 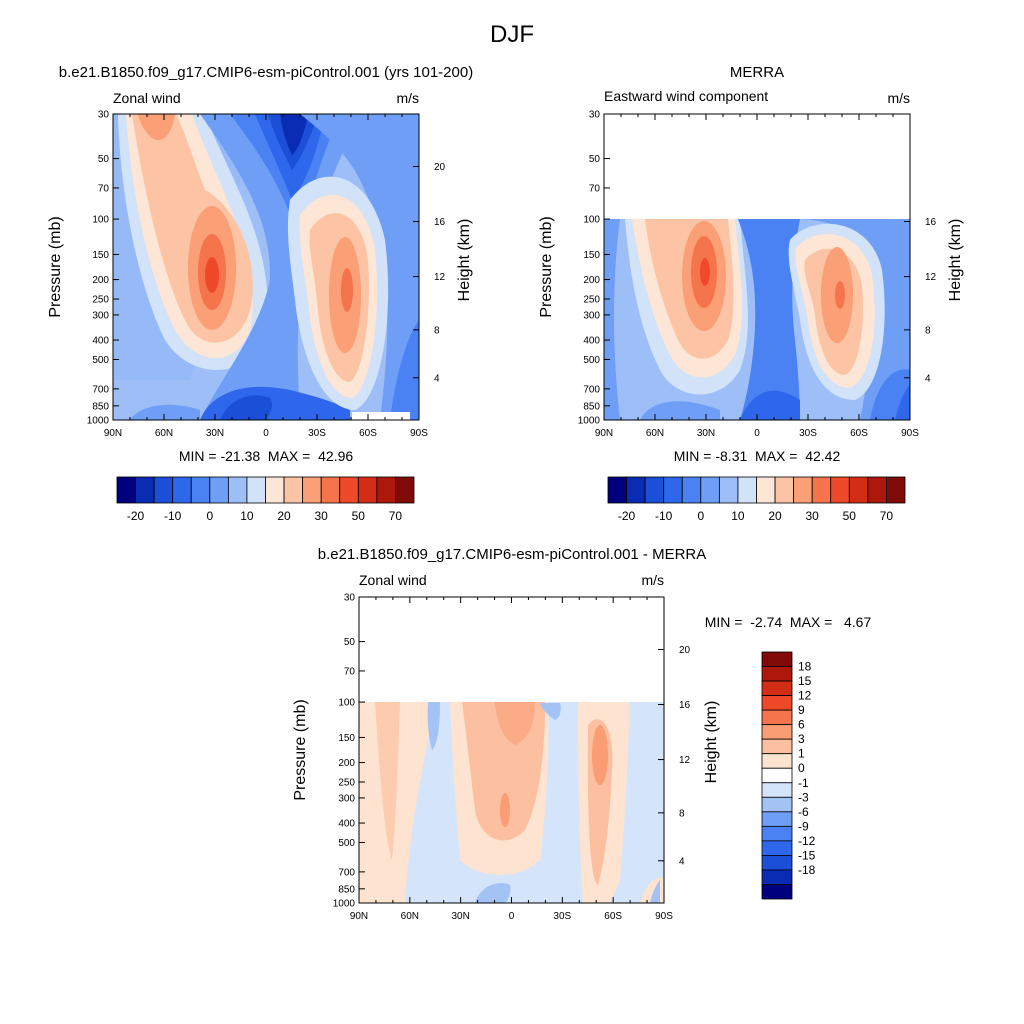 I want to click on panel-obs-colorbar-label: 50, so click(x=850, y=516).